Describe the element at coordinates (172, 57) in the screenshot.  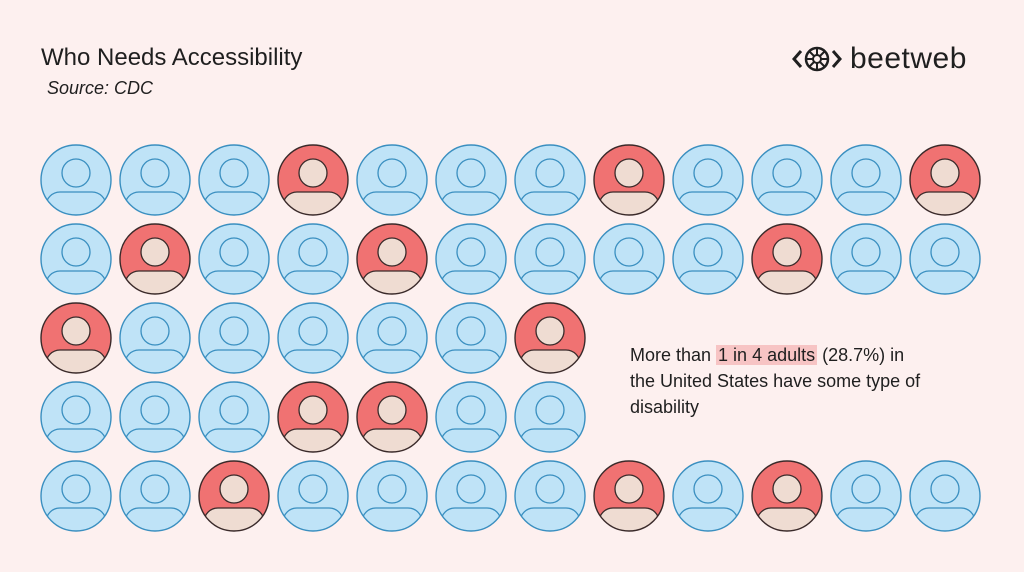
I see `title: Who Needs Accessibility` at that location.